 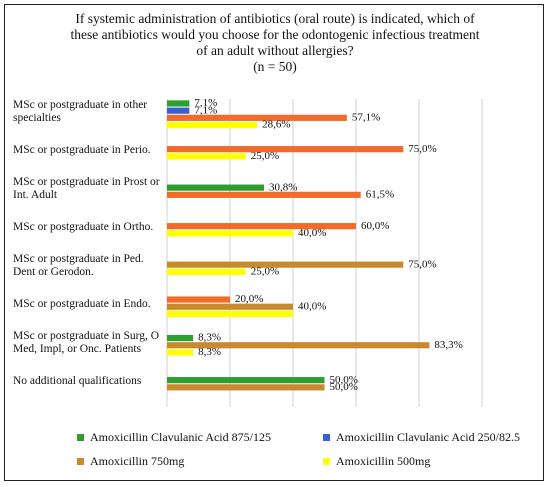 I want to click on category-label-line: MSc or postgraduate in Endo., so click(x=82, y=304).